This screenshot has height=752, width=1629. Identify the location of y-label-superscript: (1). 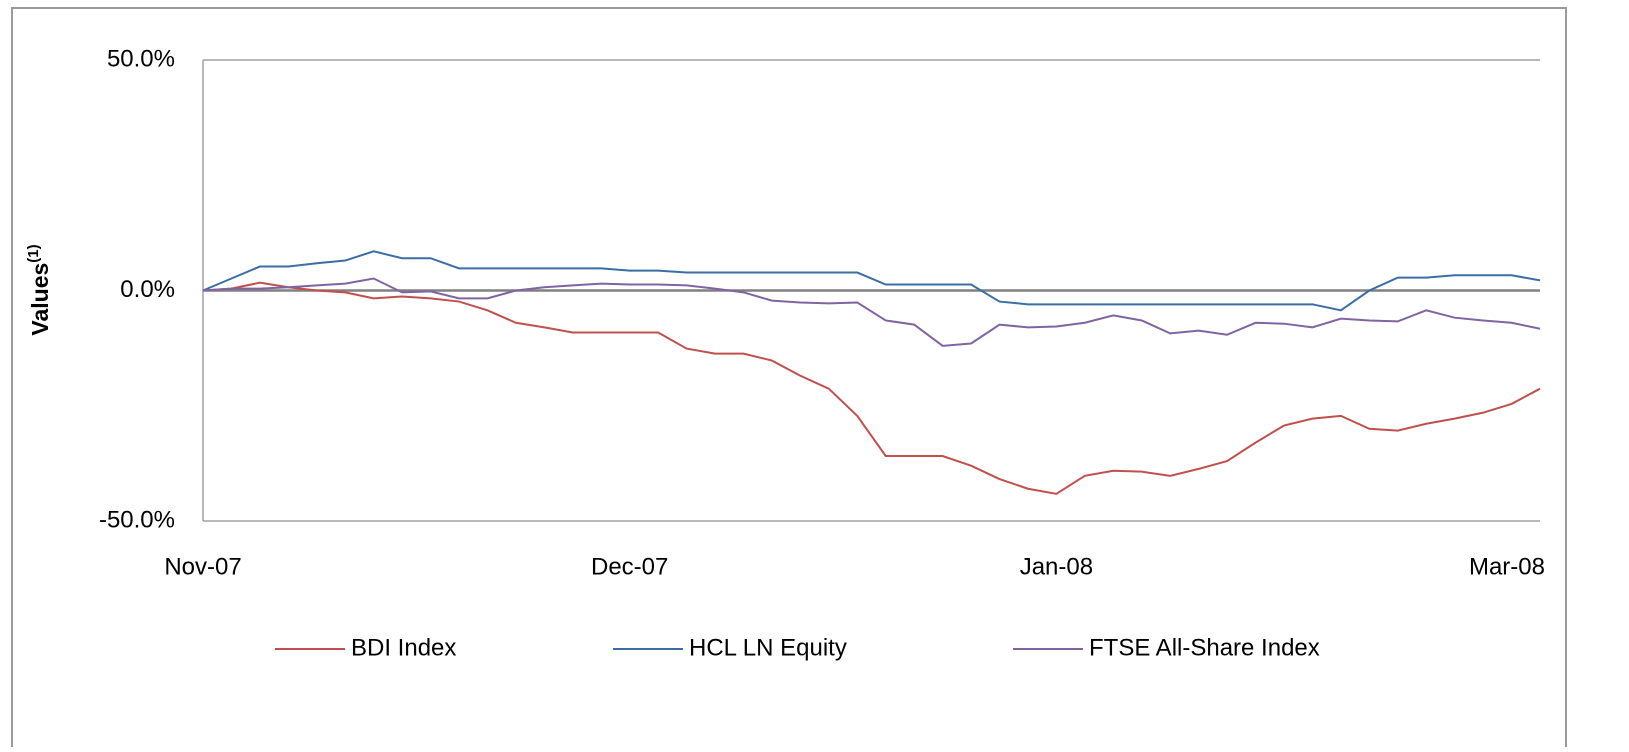
(33, 253).